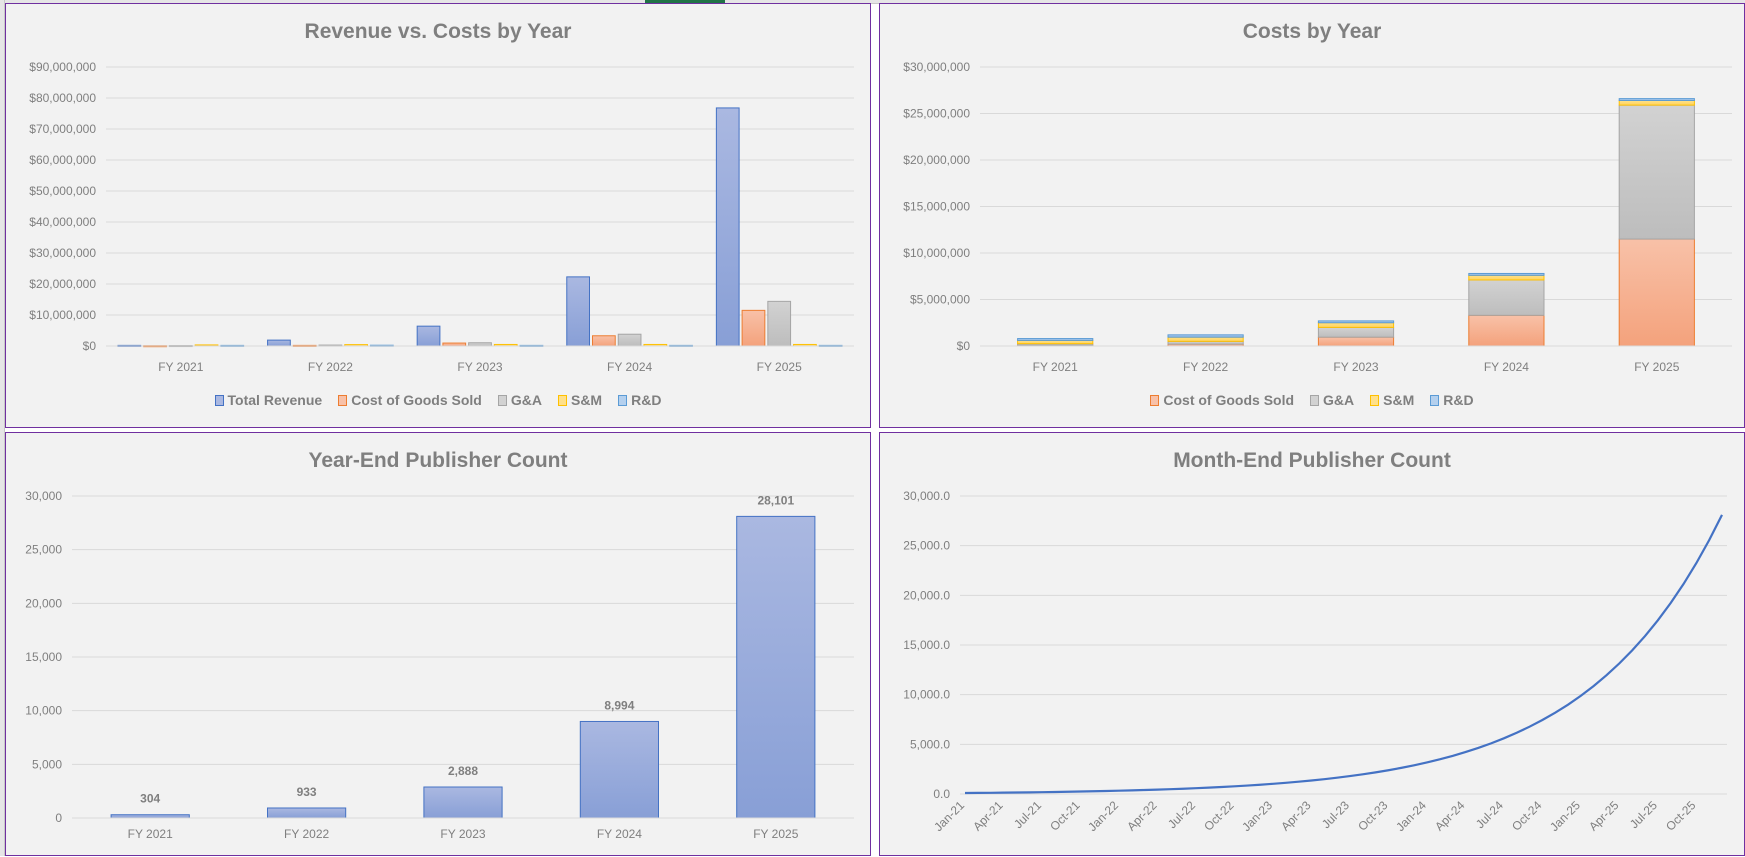 Image resolution: width=1745 pixels, height=857 pixels. I want to click on x-tick-label: Apr-21, so click(988, 816).